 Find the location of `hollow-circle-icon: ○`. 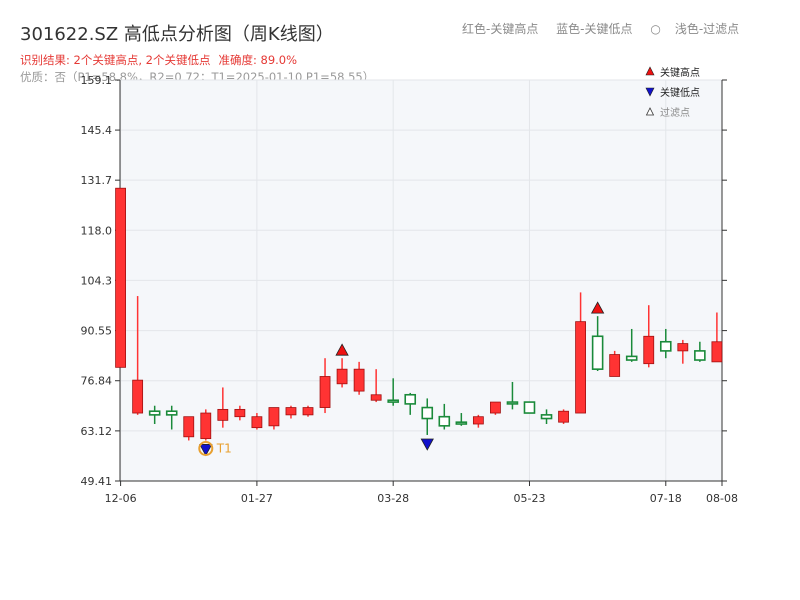

hollow-circle-icon: ○ is located at coordinates (655, 29).